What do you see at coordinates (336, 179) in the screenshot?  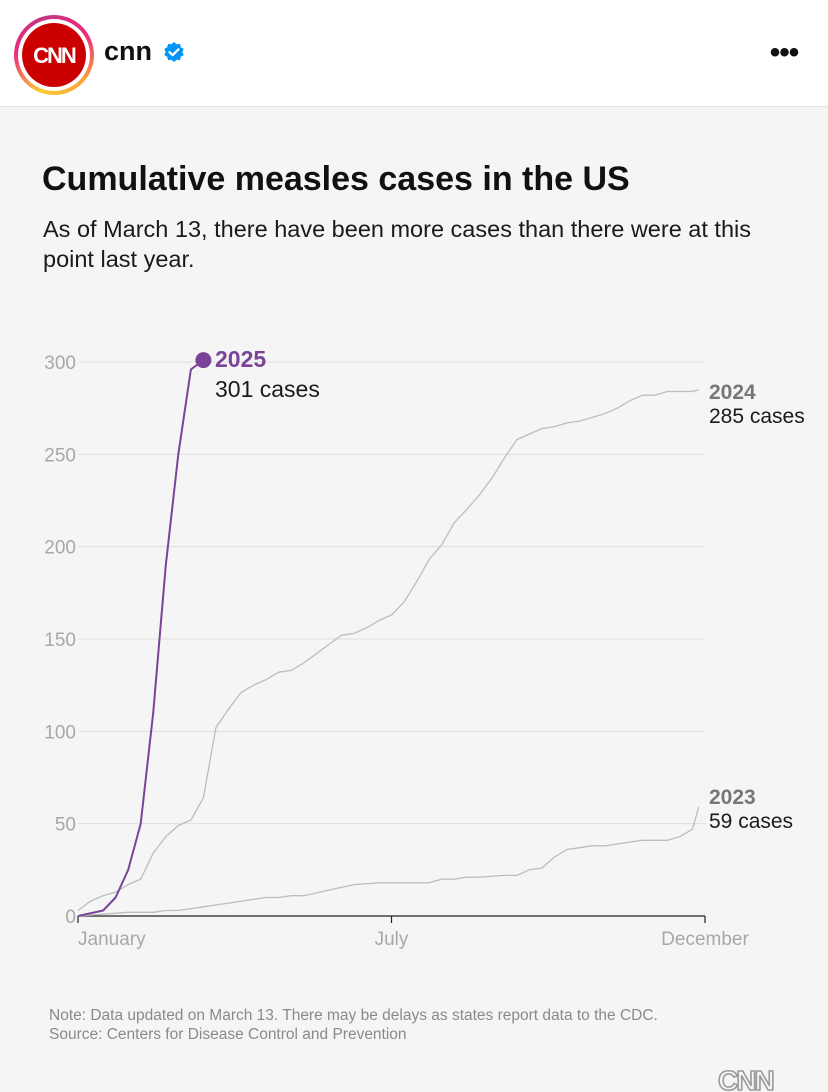 I see `chart-title: Cumulative measles cases in the US` at bounding box center [336, 179].